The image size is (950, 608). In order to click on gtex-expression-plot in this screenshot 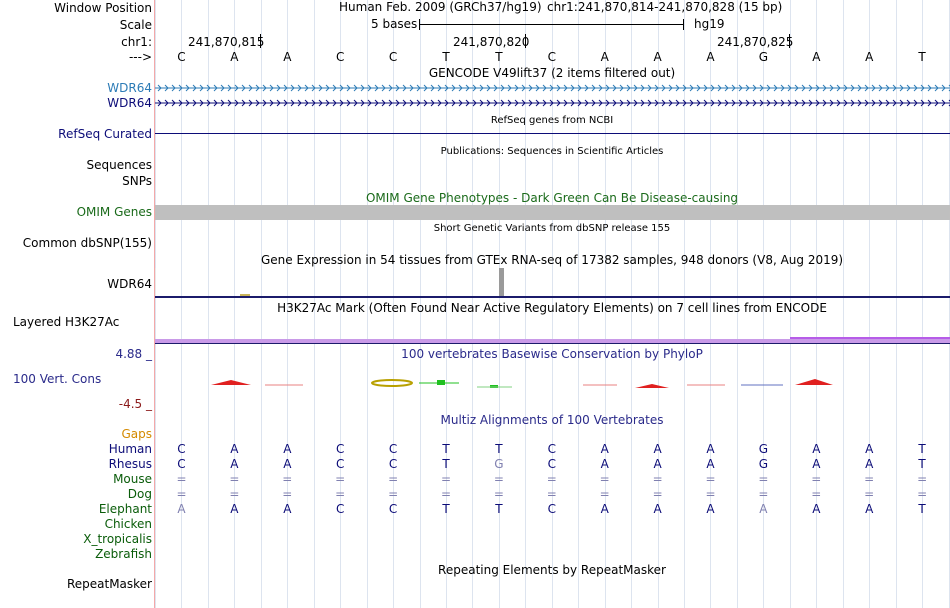, I will do `click(552, 283)`.